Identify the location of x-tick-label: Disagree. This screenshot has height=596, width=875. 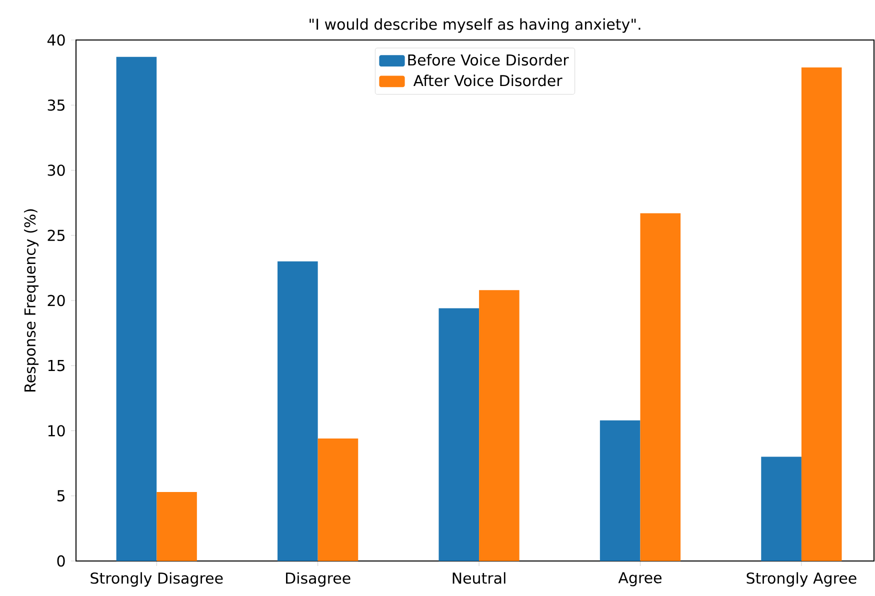
(318, 579).